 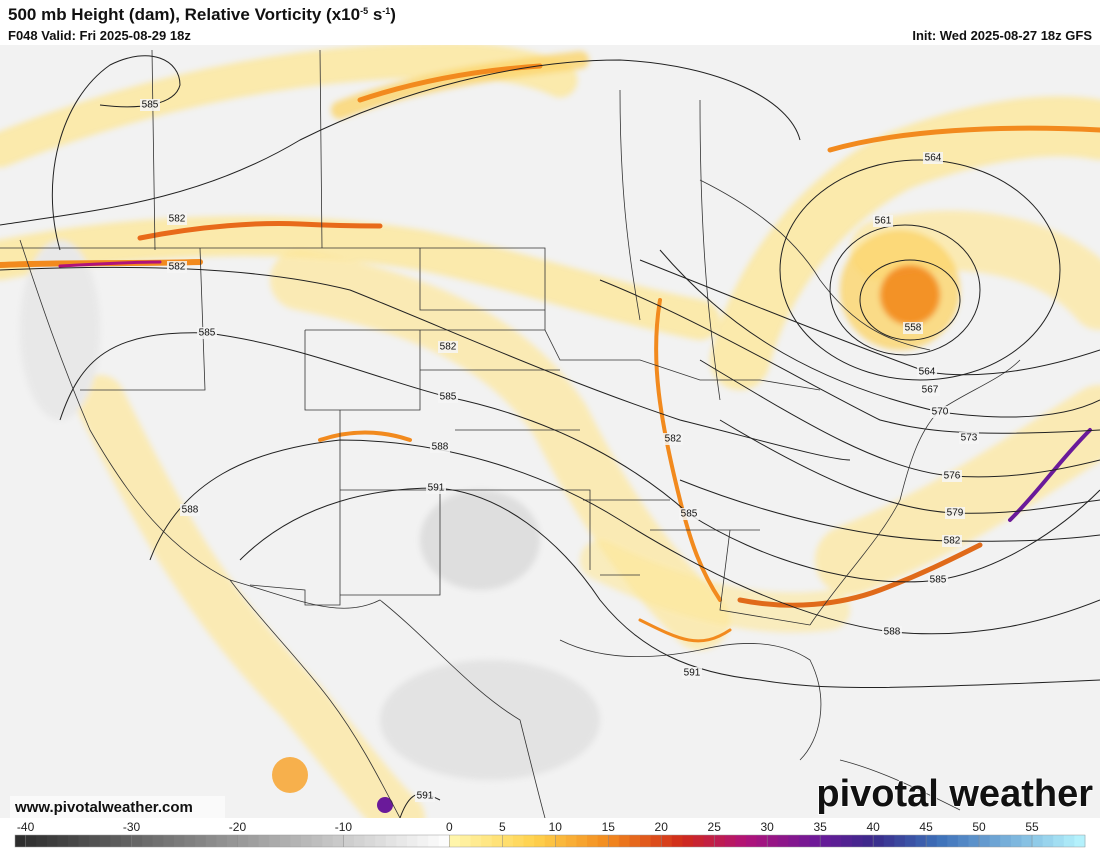 What do you see at coordinates (550, 834) in the screenshot?
I see `colorbar: -40 -30 -20 -10 0 5 10 15 20 25 30 35 40 45 50 55` at bounding box center [550, 834].